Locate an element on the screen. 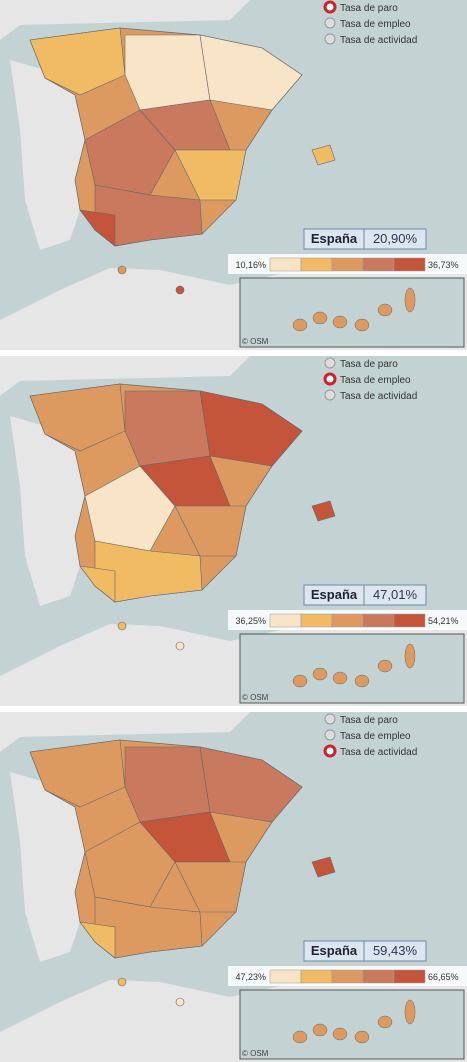 The width and height of the screenshot is (467, 1062). legend-min: 36,25% is located at coordinates (250, 621).